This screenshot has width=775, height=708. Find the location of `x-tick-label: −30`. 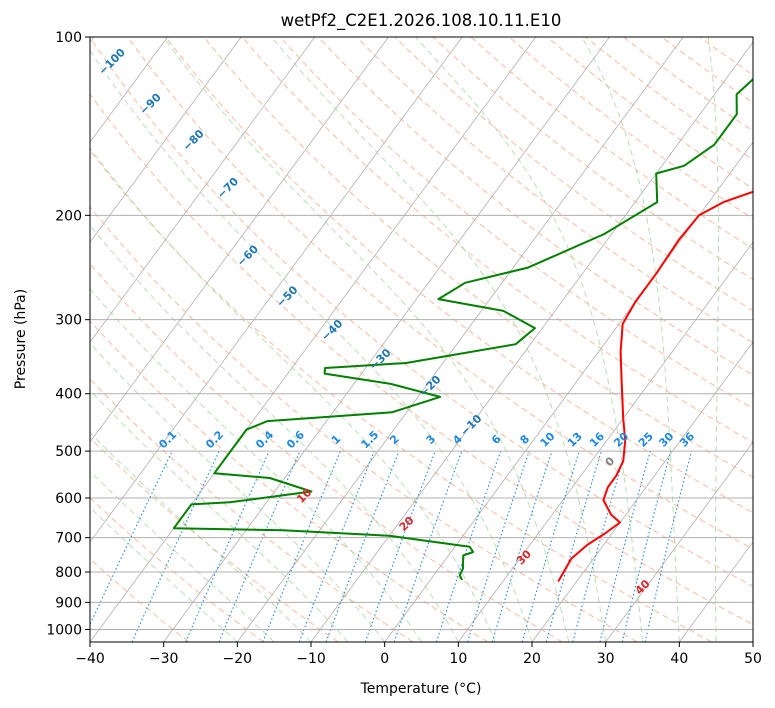

x-tick-label: −30 is located at coordinates (164, 659).